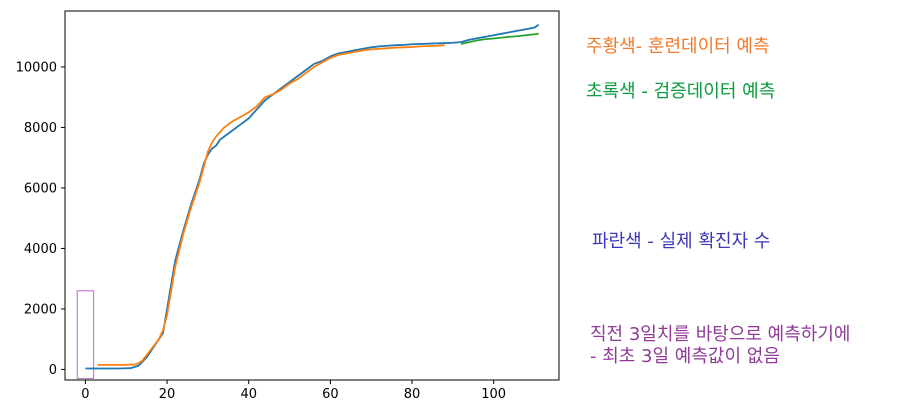 The height and width of the screenshot is (414, 900). I want to click on x-tick-label: 40, so click(248, 394).